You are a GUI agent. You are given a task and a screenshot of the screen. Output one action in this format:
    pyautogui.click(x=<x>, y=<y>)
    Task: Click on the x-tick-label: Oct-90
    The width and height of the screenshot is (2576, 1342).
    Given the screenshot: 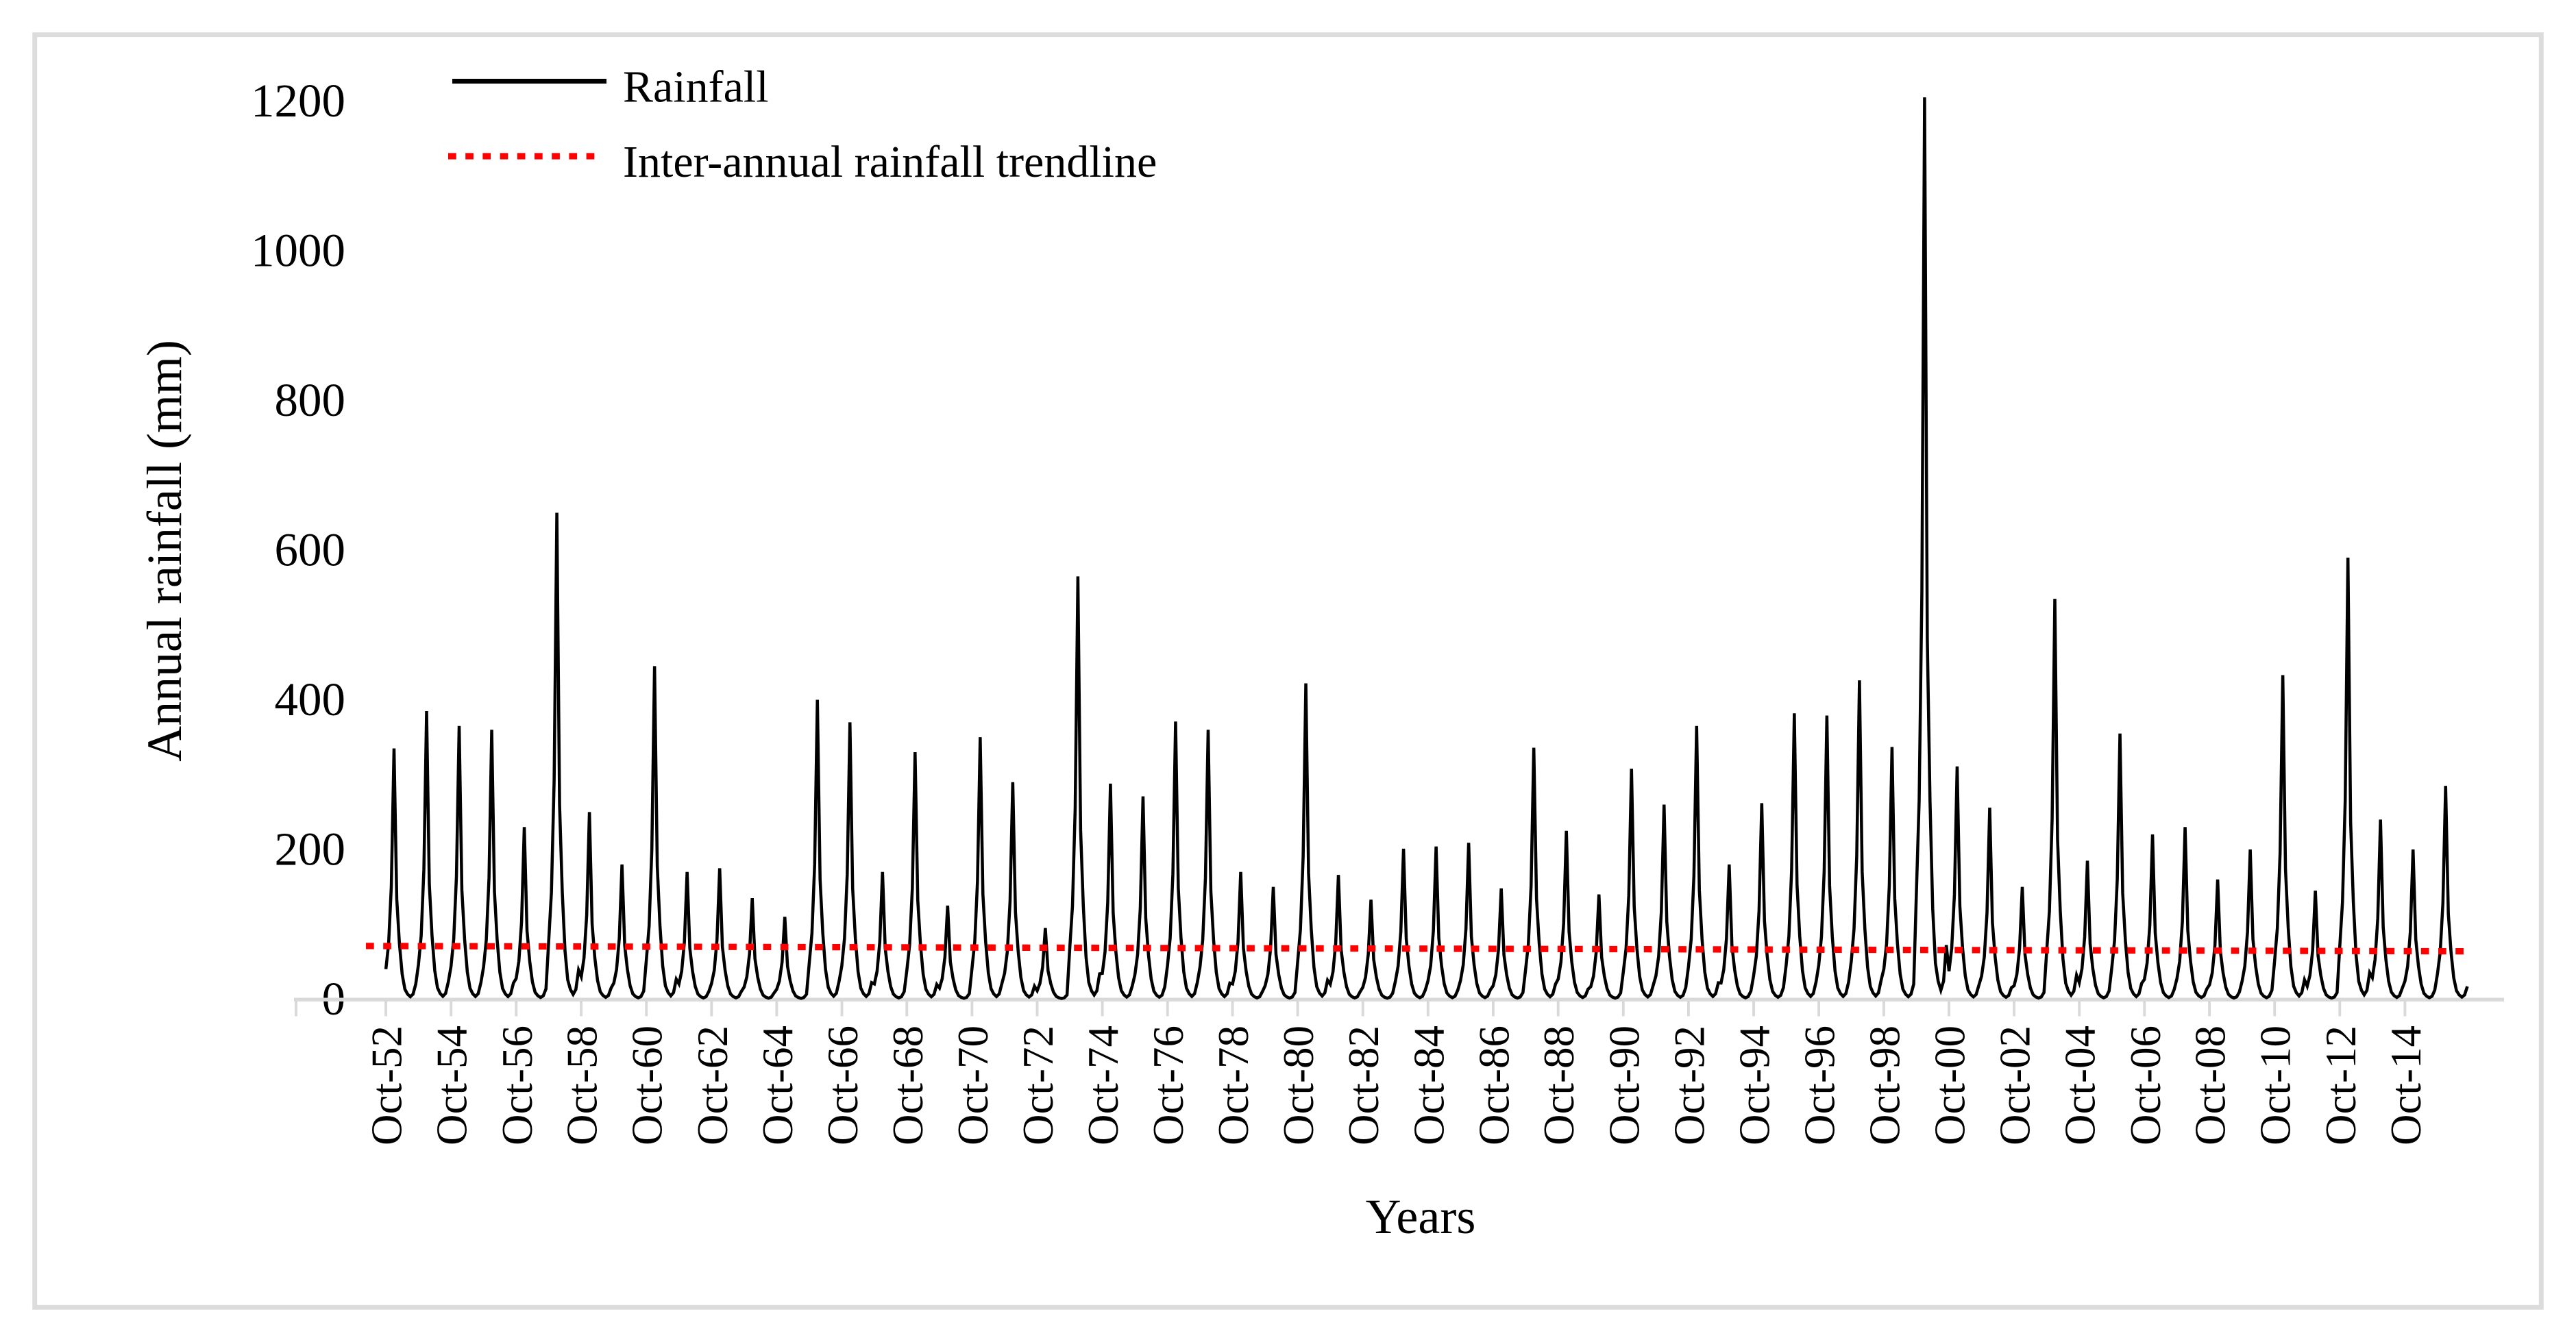 What is the action you would take?
    pyautogui.click(x=1624, y=1085)
    